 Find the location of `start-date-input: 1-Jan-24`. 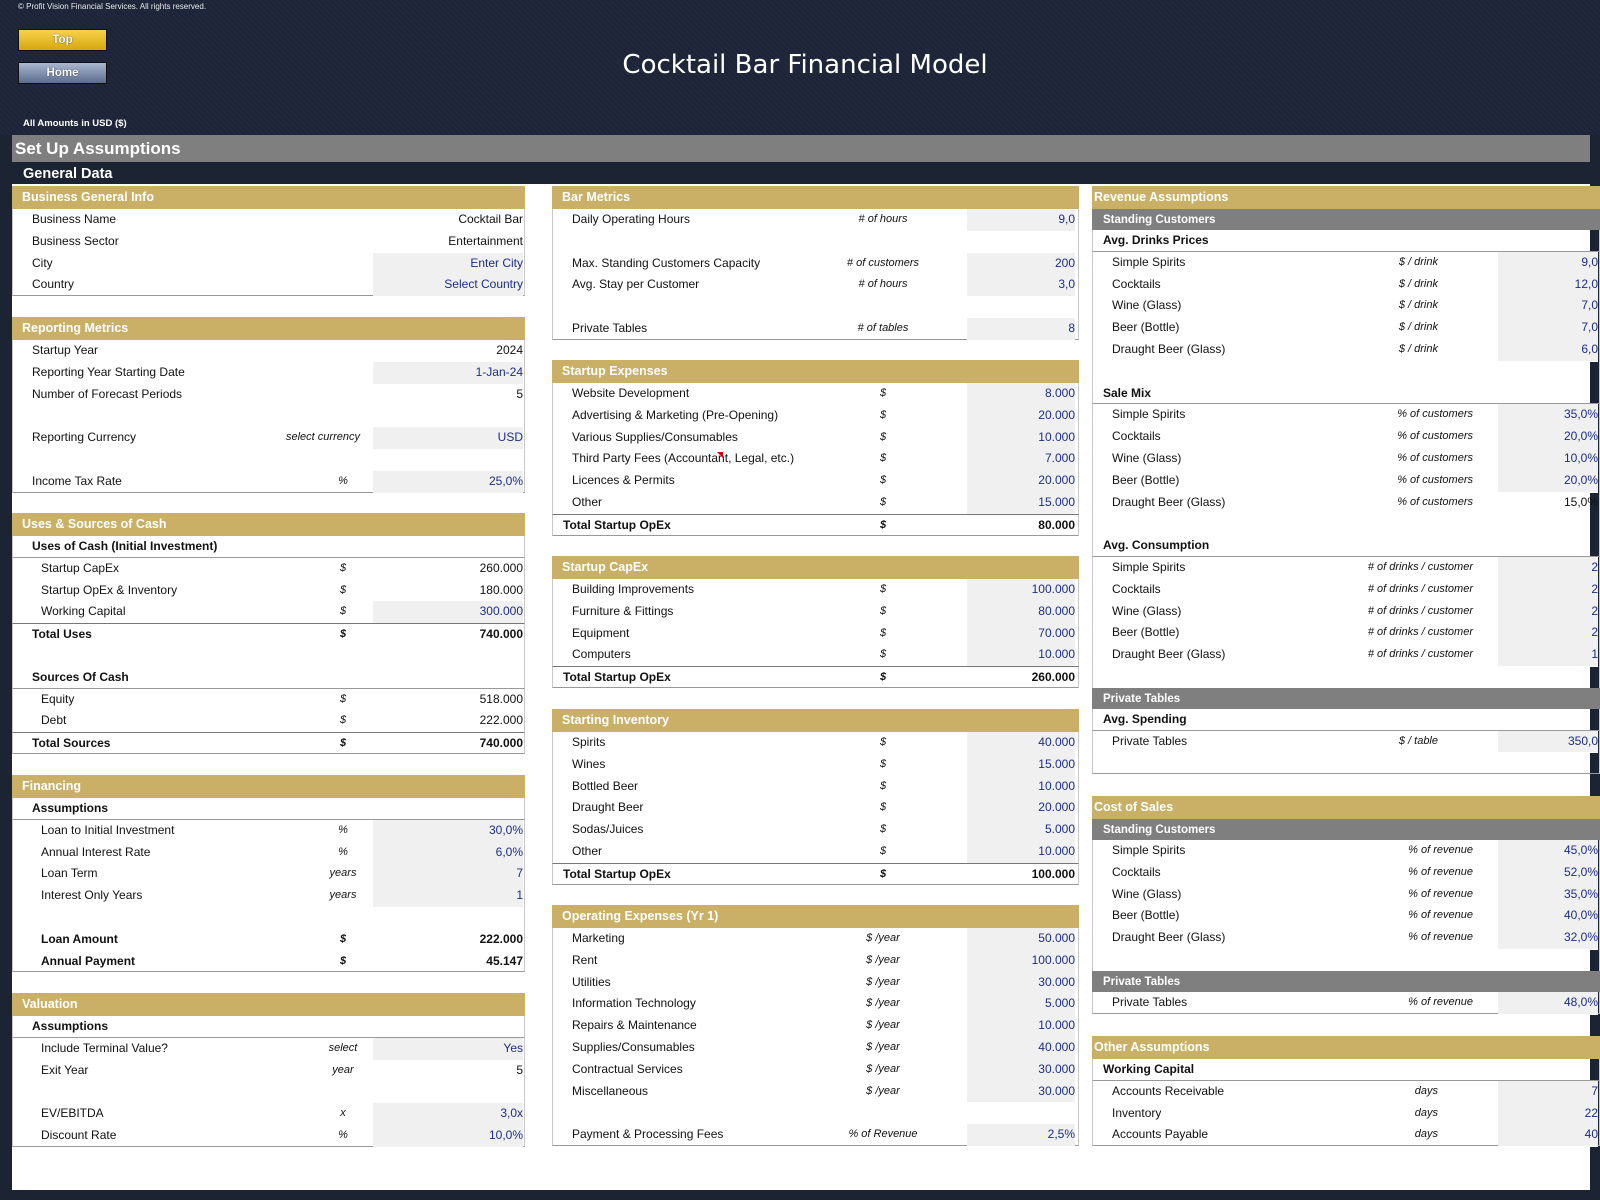

start-date-input: 1-Jan-24 is located at coordinates (448, 373).